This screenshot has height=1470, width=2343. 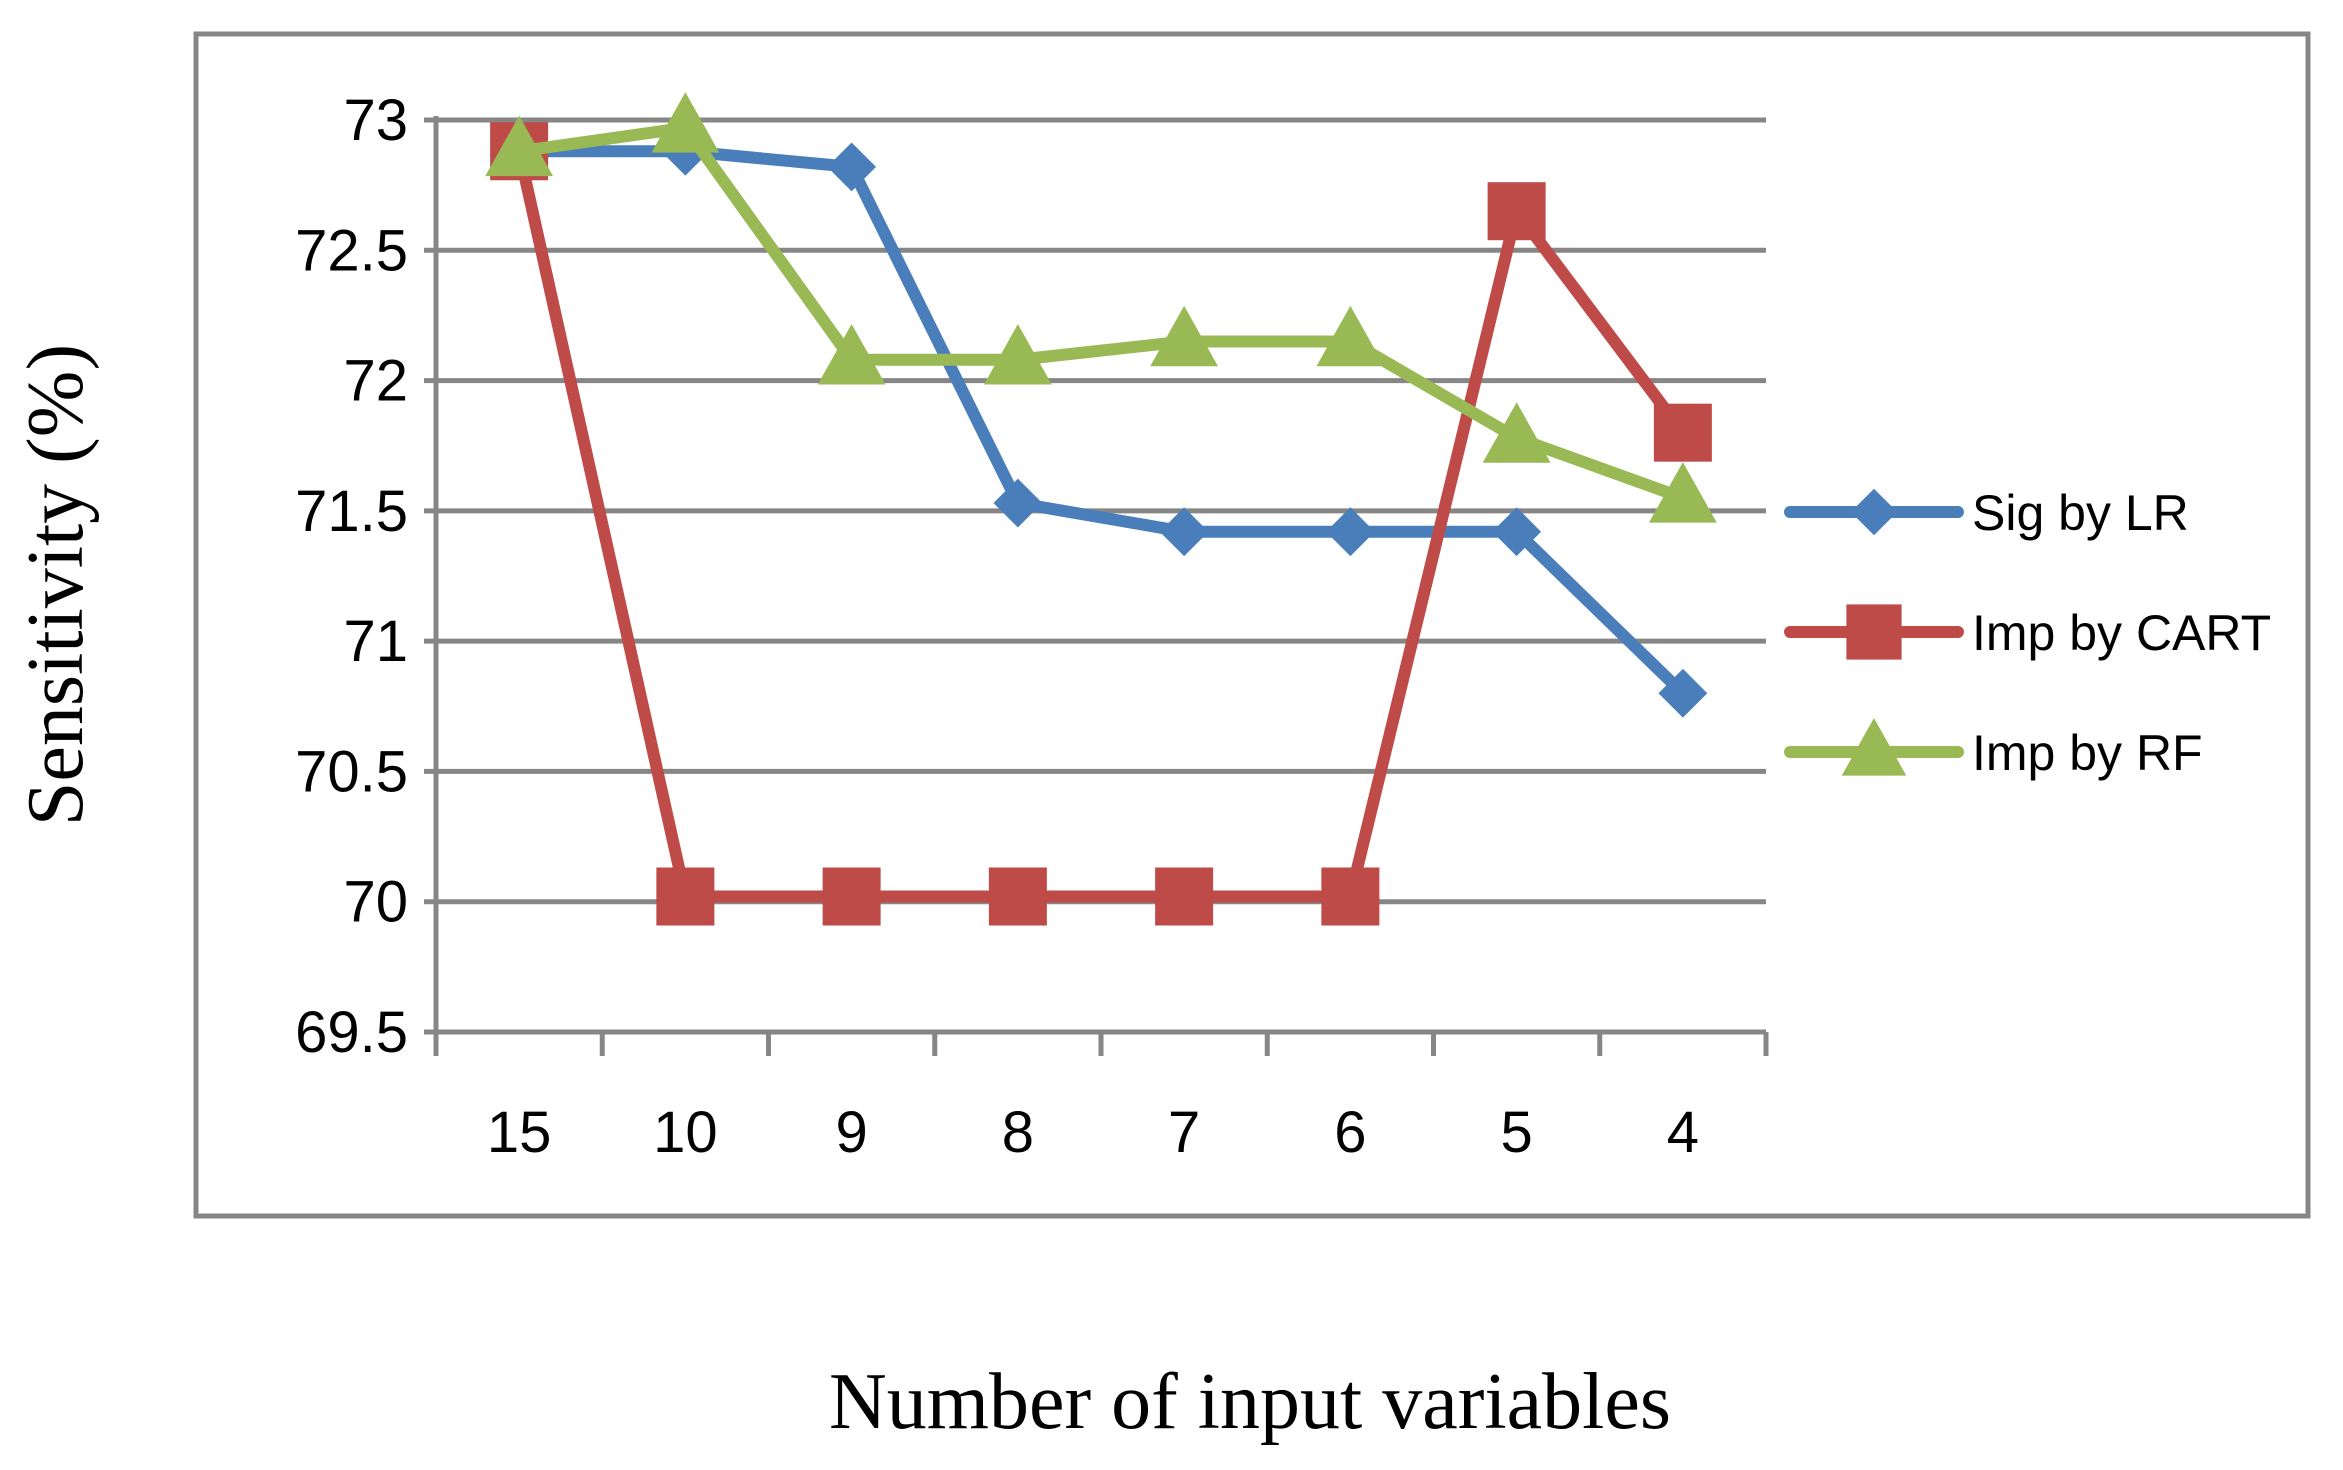 What do you see at coordinates (1018, 1132) in the screenshot?
I see `x-tick-label: 8` at bounding box center [1018, 1132].